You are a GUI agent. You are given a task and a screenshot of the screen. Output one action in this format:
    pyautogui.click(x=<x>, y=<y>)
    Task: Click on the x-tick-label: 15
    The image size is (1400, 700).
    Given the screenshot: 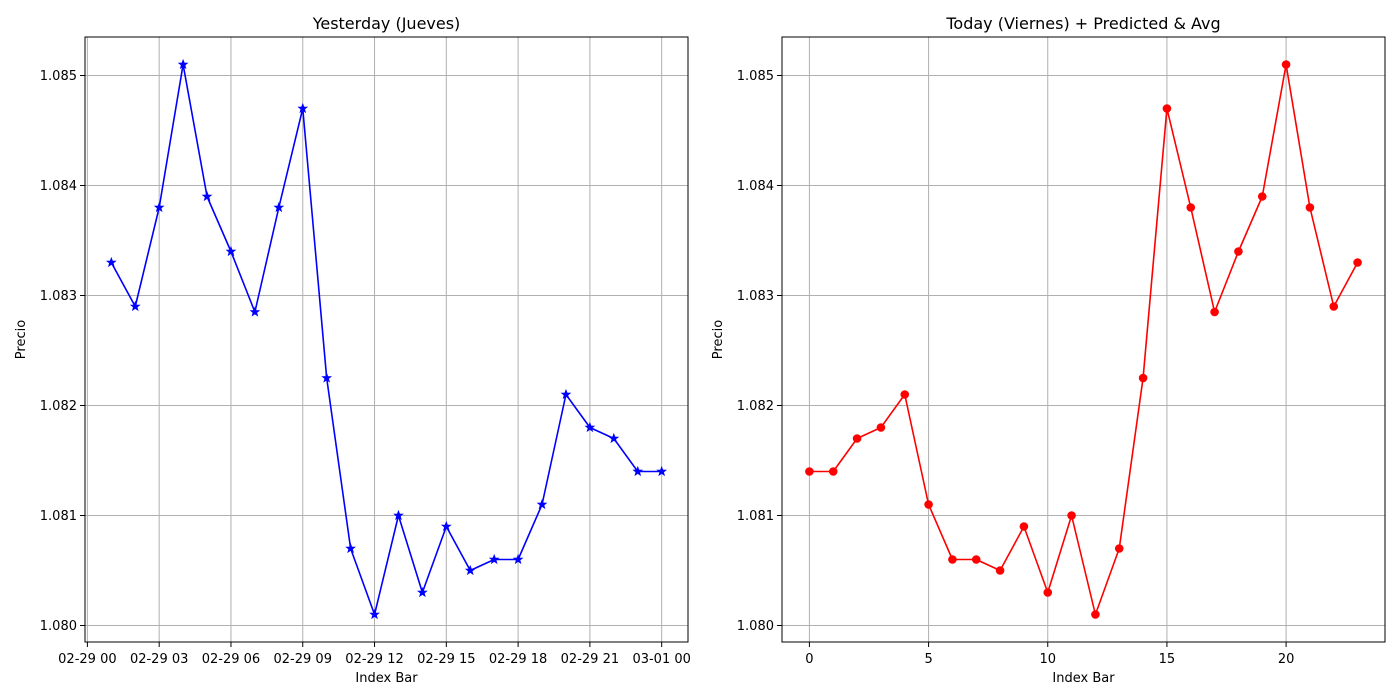 What is the action you would take?
    pyautogui.click(x=1167, y=659)
    